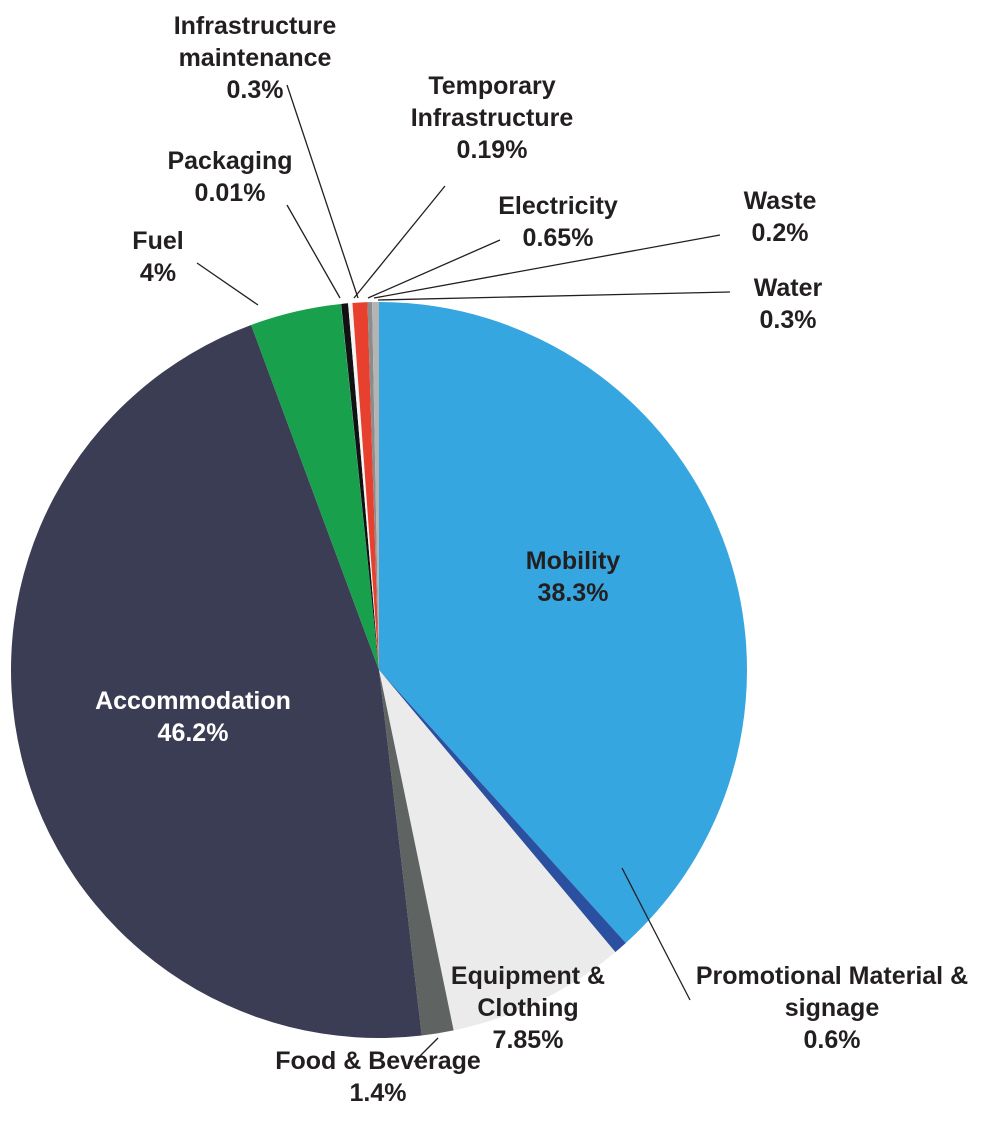 The height and width of the screenshot is (1141, 994). What do you see at coordinates (573, 577) in the screenshot?
I see `slice-label: Mobility 38.3%` at bounding box center [573, 577].